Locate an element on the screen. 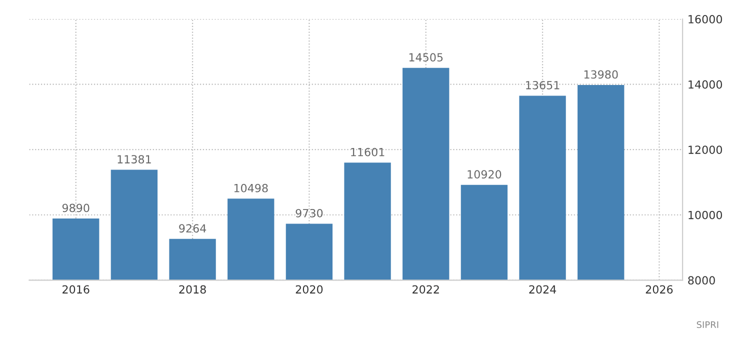 The image size is (730, 340). y-tick-label: 8000 is located at coordinates (701, 280).